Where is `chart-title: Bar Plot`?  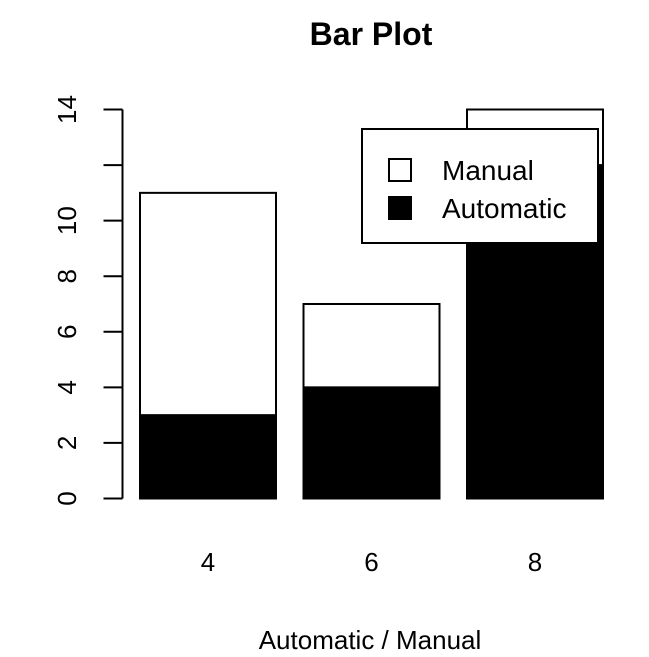
chart-title: Bar Plot is located at coordinates (371, 34).